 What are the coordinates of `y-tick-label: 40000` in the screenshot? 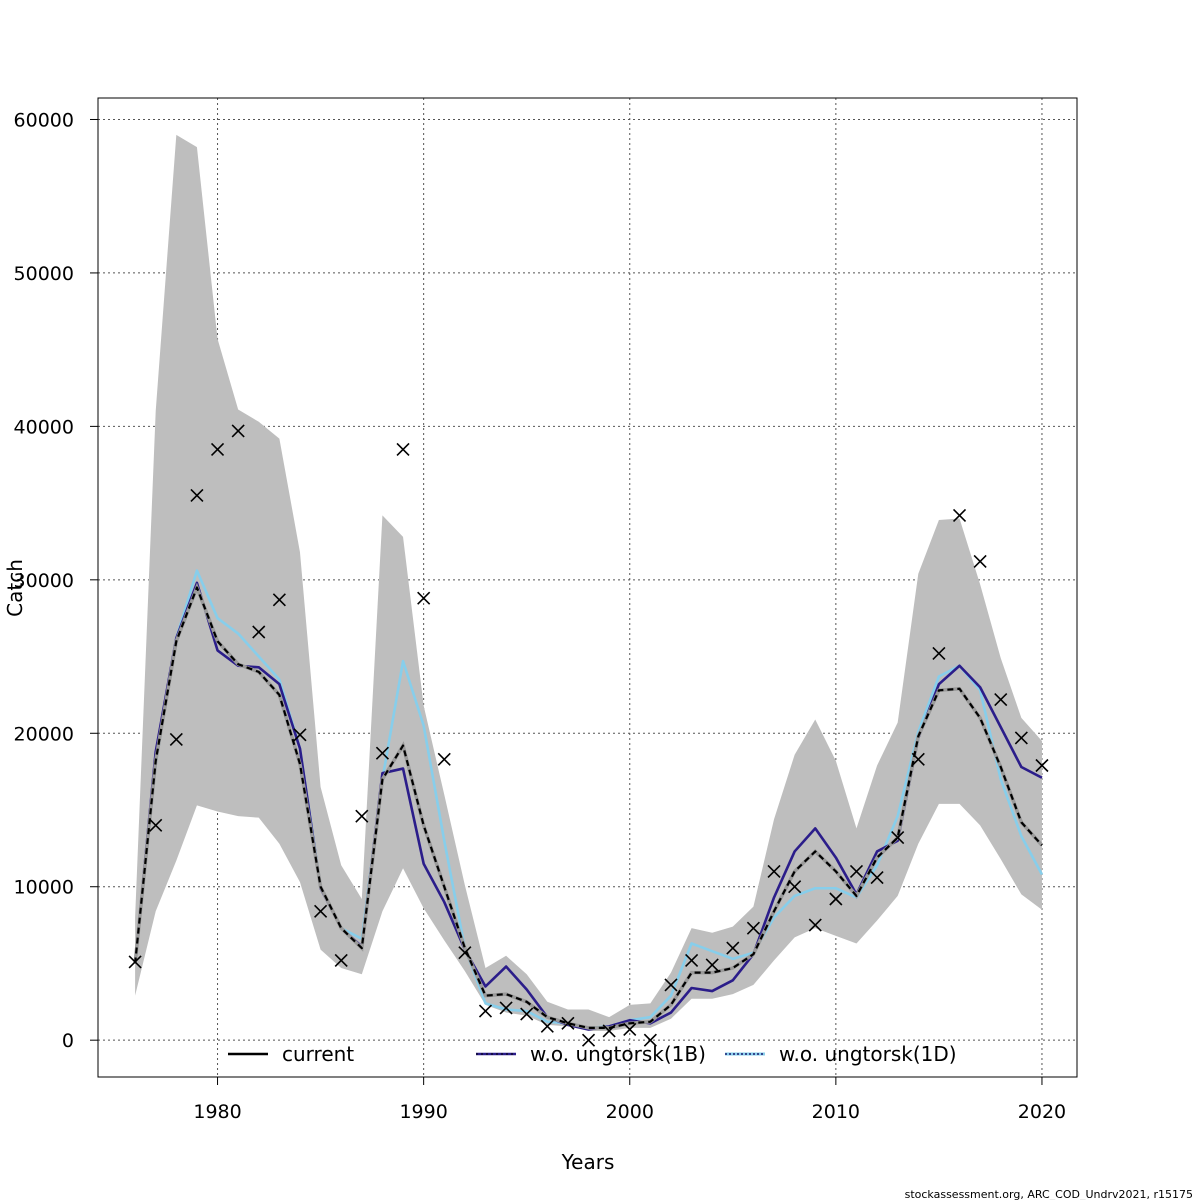 It's located at (44, 427).